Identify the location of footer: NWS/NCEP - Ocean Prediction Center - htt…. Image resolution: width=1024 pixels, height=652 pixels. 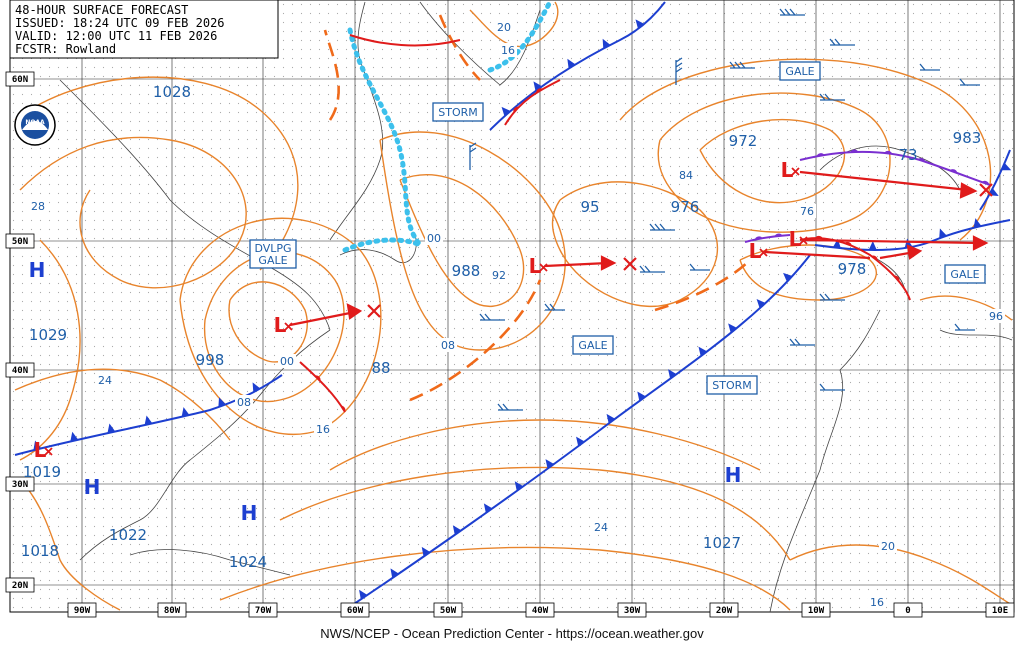
(512, 633).